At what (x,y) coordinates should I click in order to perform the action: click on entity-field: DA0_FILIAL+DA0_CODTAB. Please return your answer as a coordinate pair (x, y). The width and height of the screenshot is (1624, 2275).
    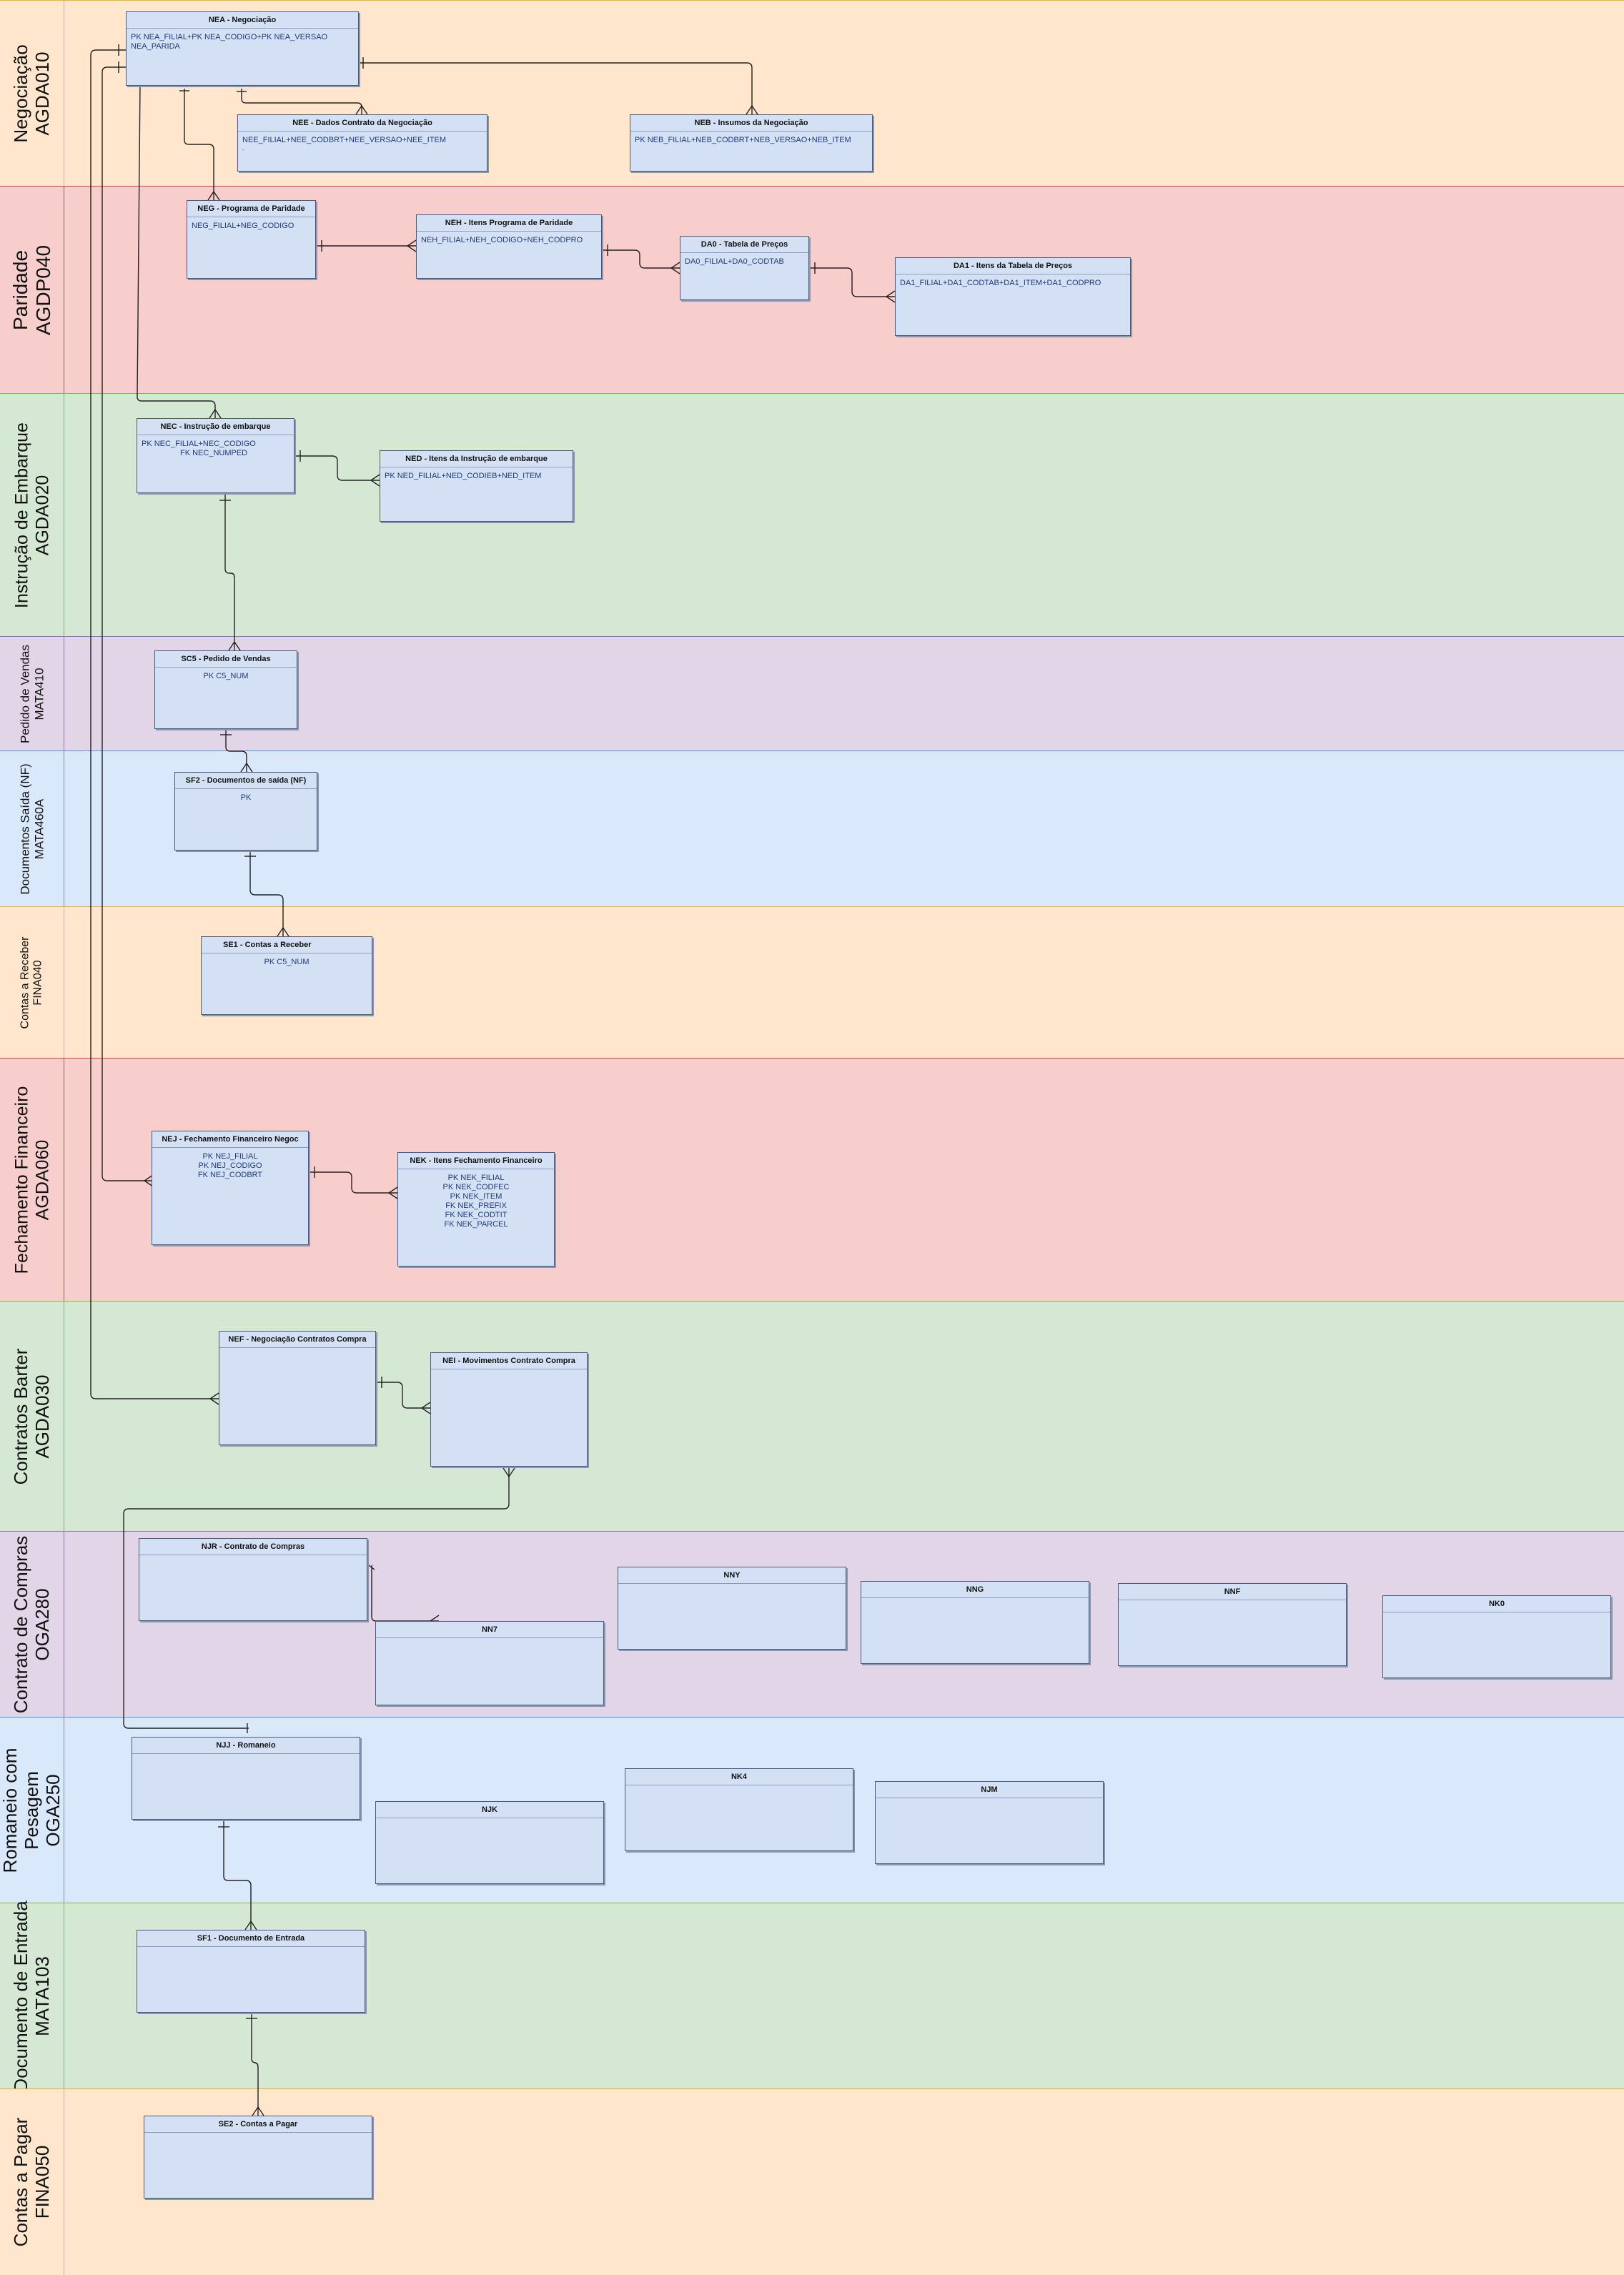
    Looking at the image, I should click on (735, 261).